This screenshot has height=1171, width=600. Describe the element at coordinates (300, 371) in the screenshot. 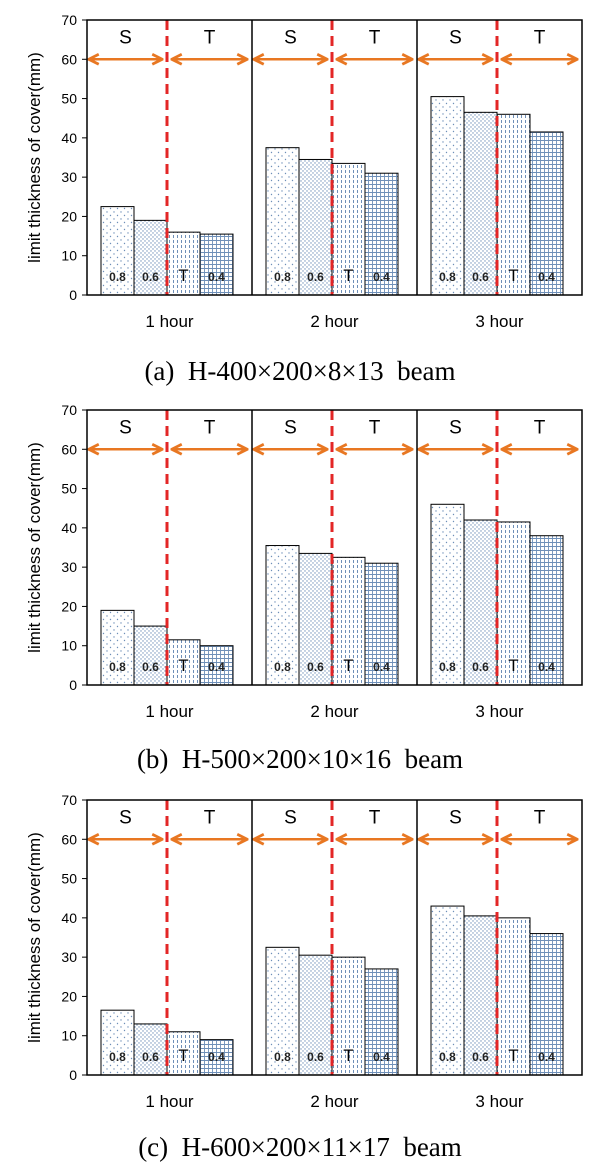

I see `chart-caption-a: (a) H-400×200×8×13 beam` at that location.